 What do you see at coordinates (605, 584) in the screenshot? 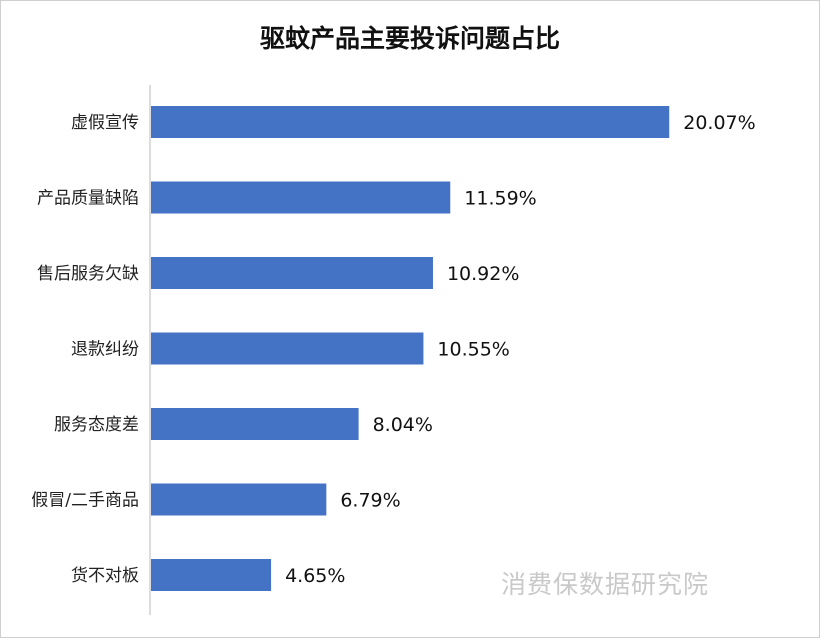
I see `watermark-text: 消费保数据研究院` at bounding box center [605, 584].